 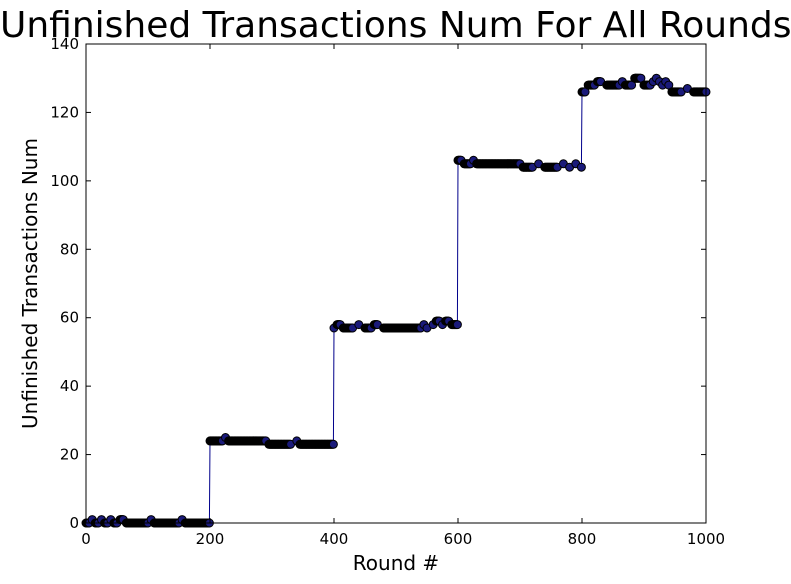 I want to click on x-tick-label: 800, so click(x=582, y=539).